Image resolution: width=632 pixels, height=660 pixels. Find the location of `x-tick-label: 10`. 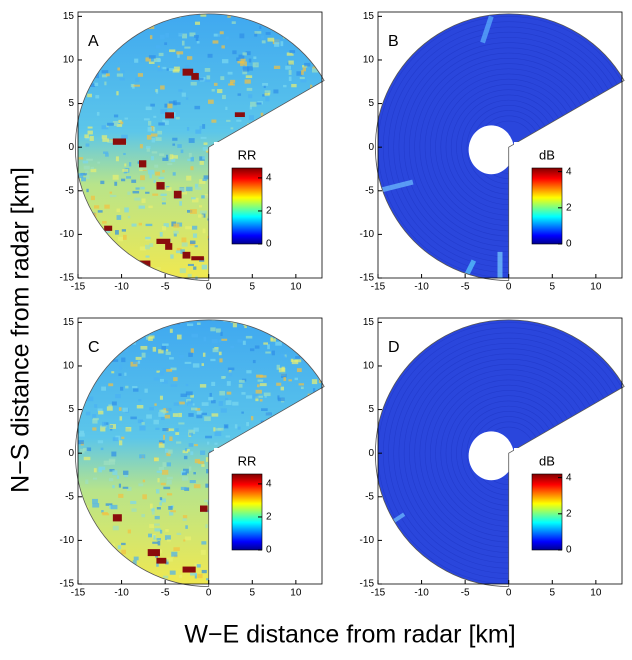

x-tick-label: 10 is located at coordinates (296, 287).